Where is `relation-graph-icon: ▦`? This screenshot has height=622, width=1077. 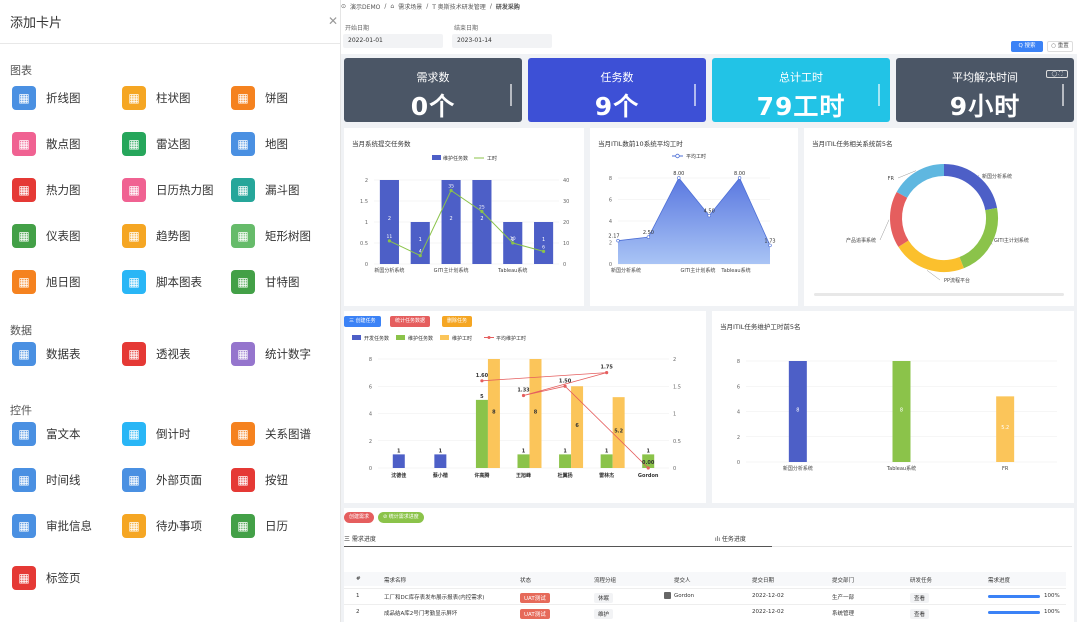 relation-graph-icon: ▦ is located at coordinates (243, 434).